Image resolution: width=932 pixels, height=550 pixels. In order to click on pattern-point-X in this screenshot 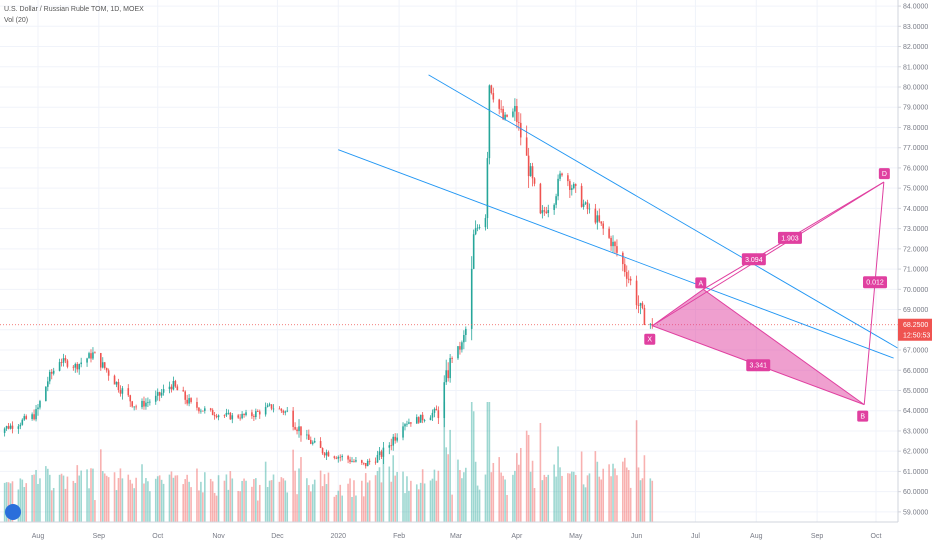, I will do `click(650, 339)`.